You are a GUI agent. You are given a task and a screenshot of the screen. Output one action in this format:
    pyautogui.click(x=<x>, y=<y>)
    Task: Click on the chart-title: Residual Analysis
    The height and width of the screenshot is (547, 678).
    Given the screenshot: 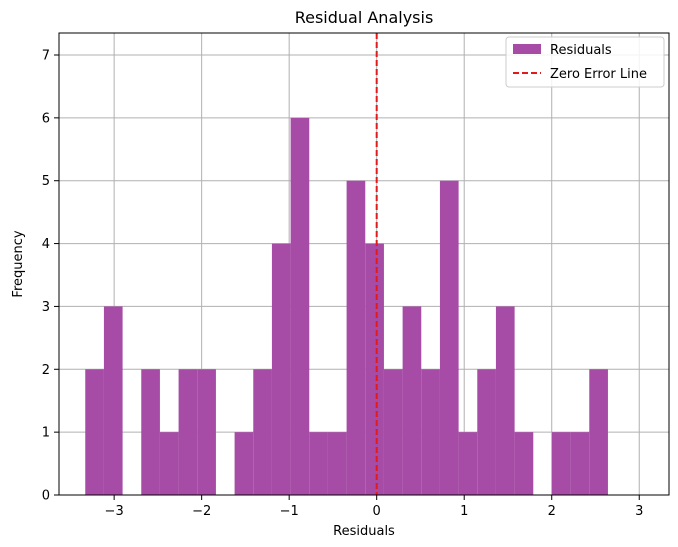 What is the action you would take?
    pyautogui.click(x=364, y=17)
    